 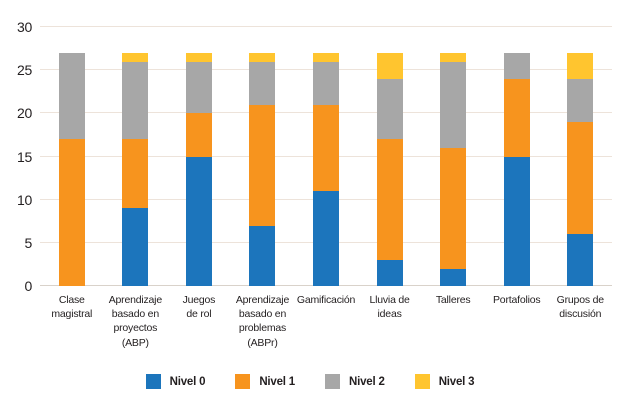 What do you see at coordinates (24, 27) in the screenshot?
I see `y-tick-label: 30` at bounding box center [24, 27].